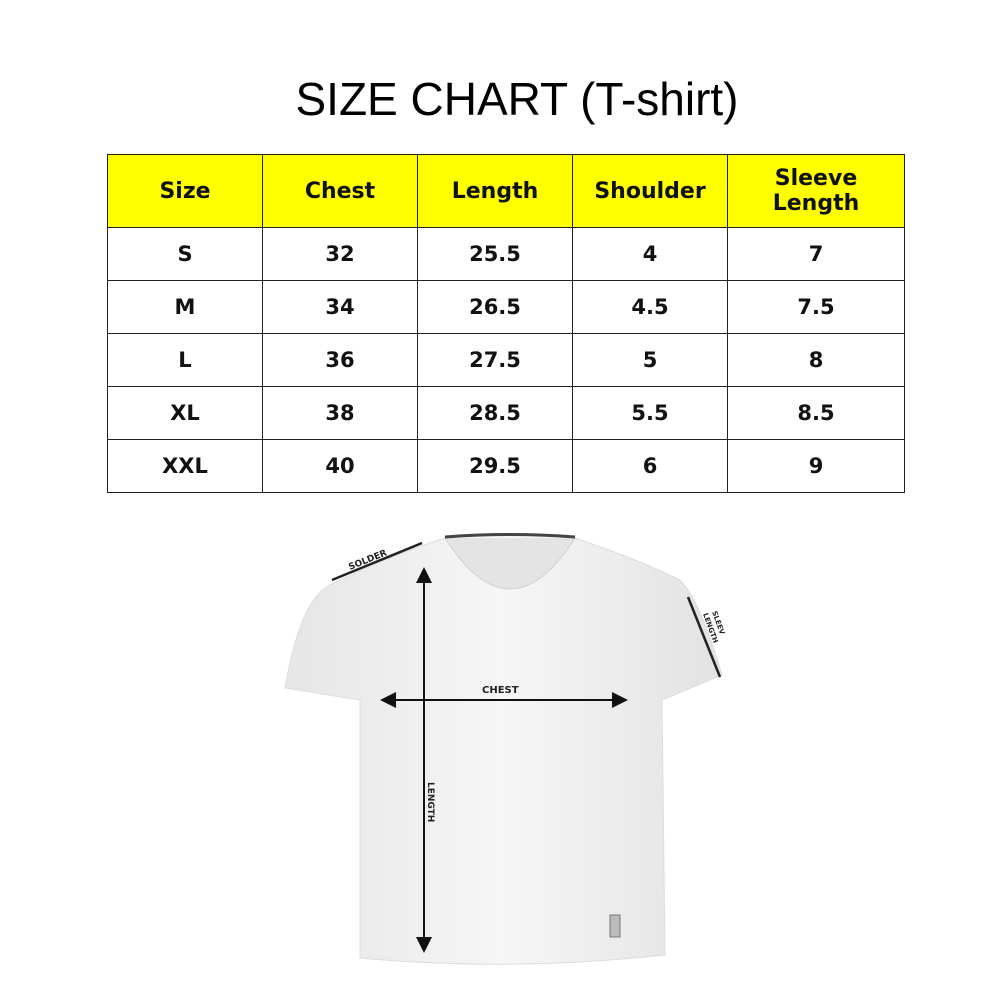 This screenshot has height=1000, width=1000. Describe the element at coordinates (495, 307) in the screenshot. I see `cell-length: 26.5` at that location.